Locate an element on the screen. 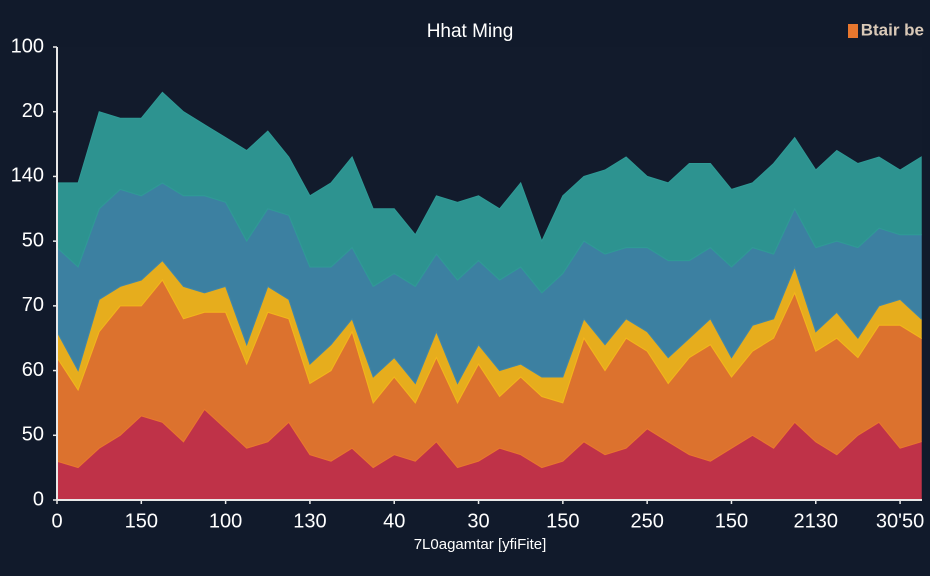 Image resolution: width=930 pixels, height=576 pixels. chart-title: Hhat Ming is located at coordinates (470, 31).